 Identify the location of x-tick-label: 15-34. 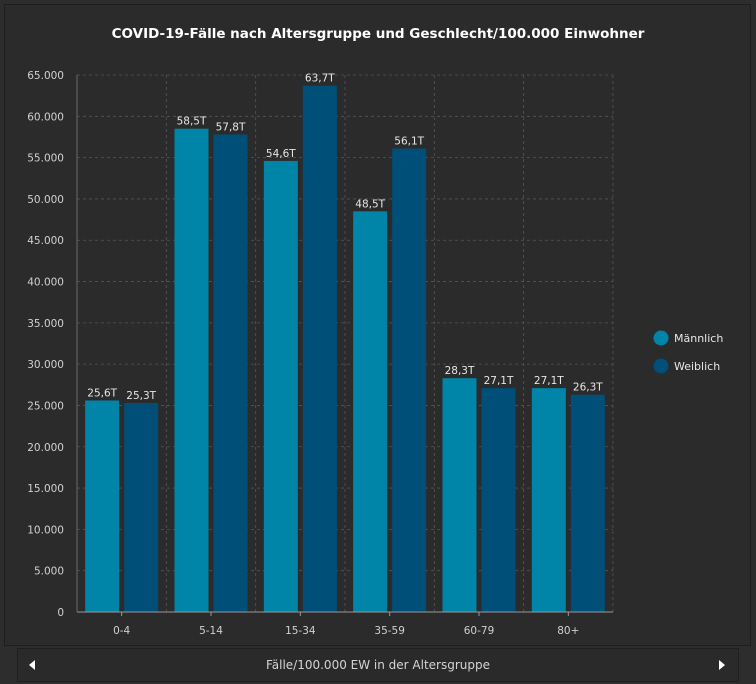
(300, 631).